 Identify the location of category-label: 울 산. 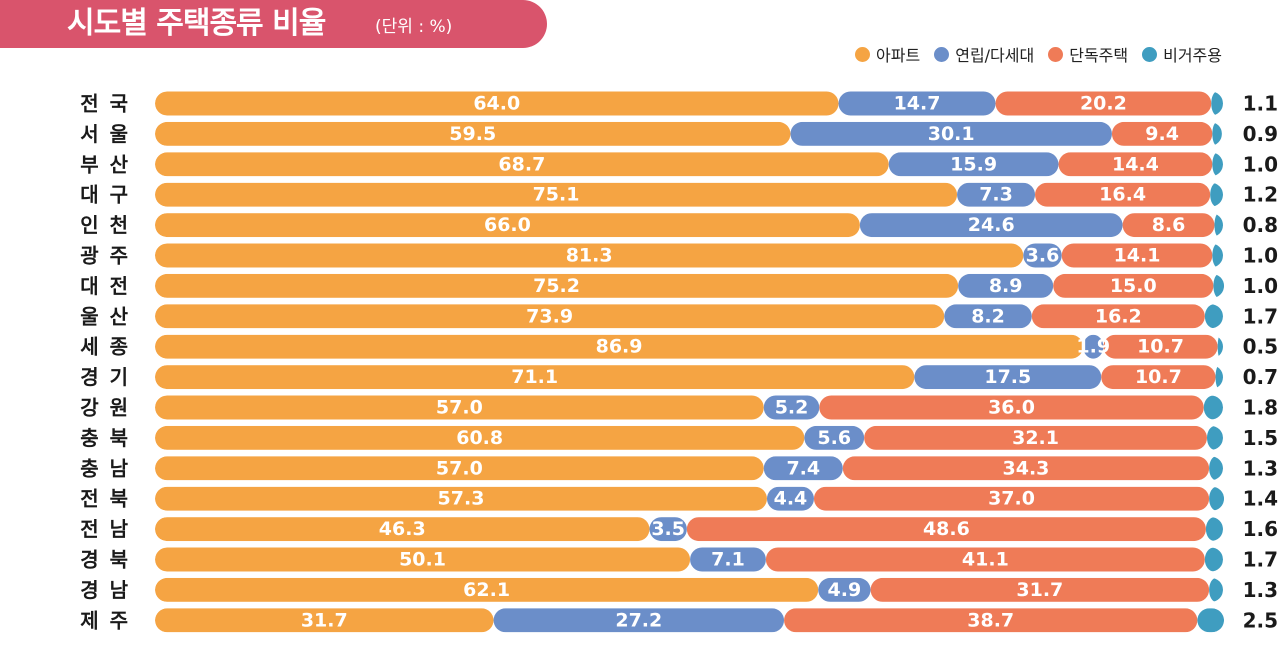
(105, 316).